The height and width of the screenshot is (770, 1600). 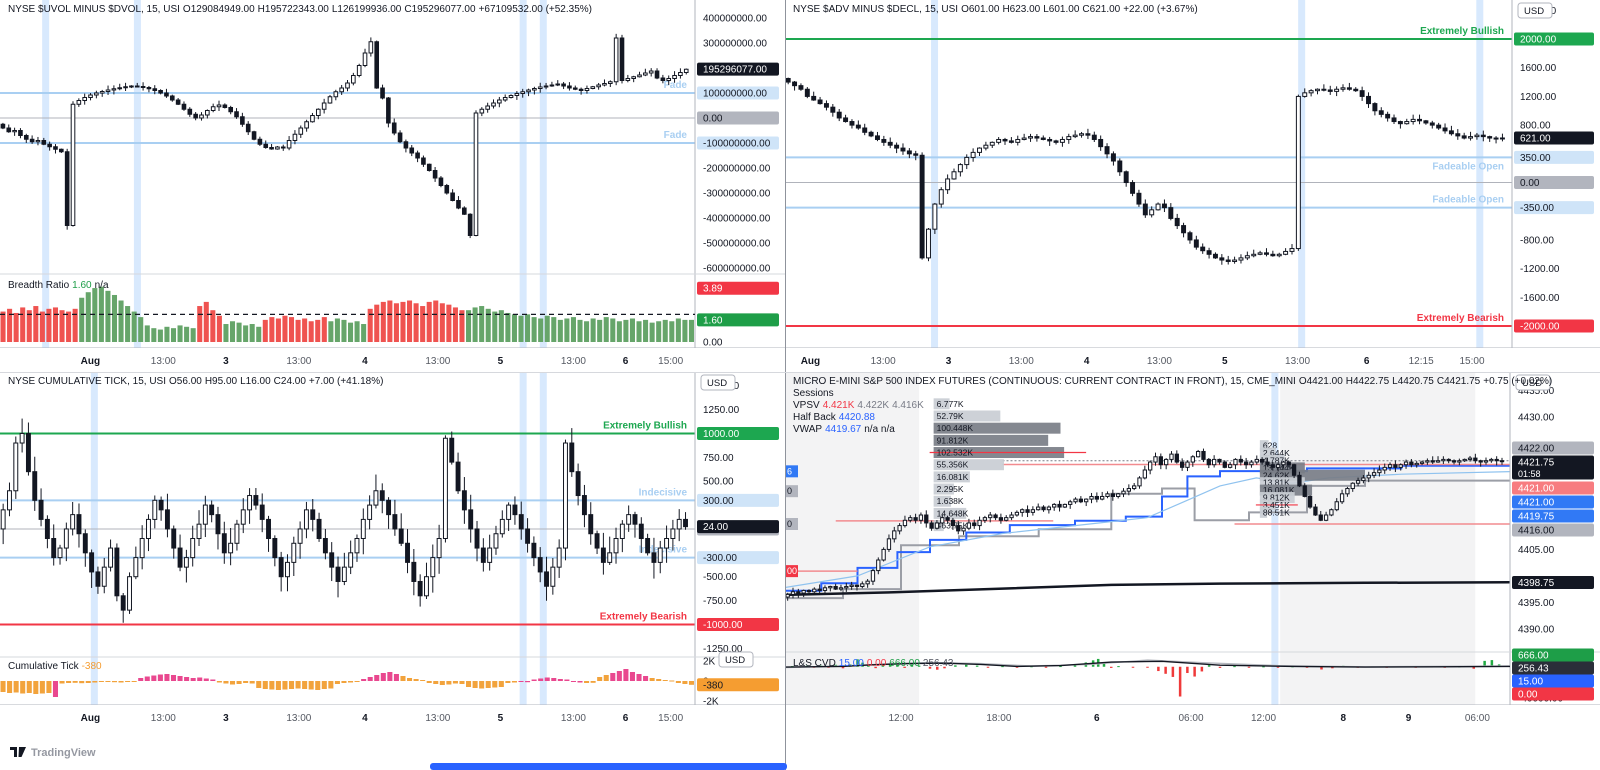 I want to click on volume-profile-bar, so click(x=1282, y=468).